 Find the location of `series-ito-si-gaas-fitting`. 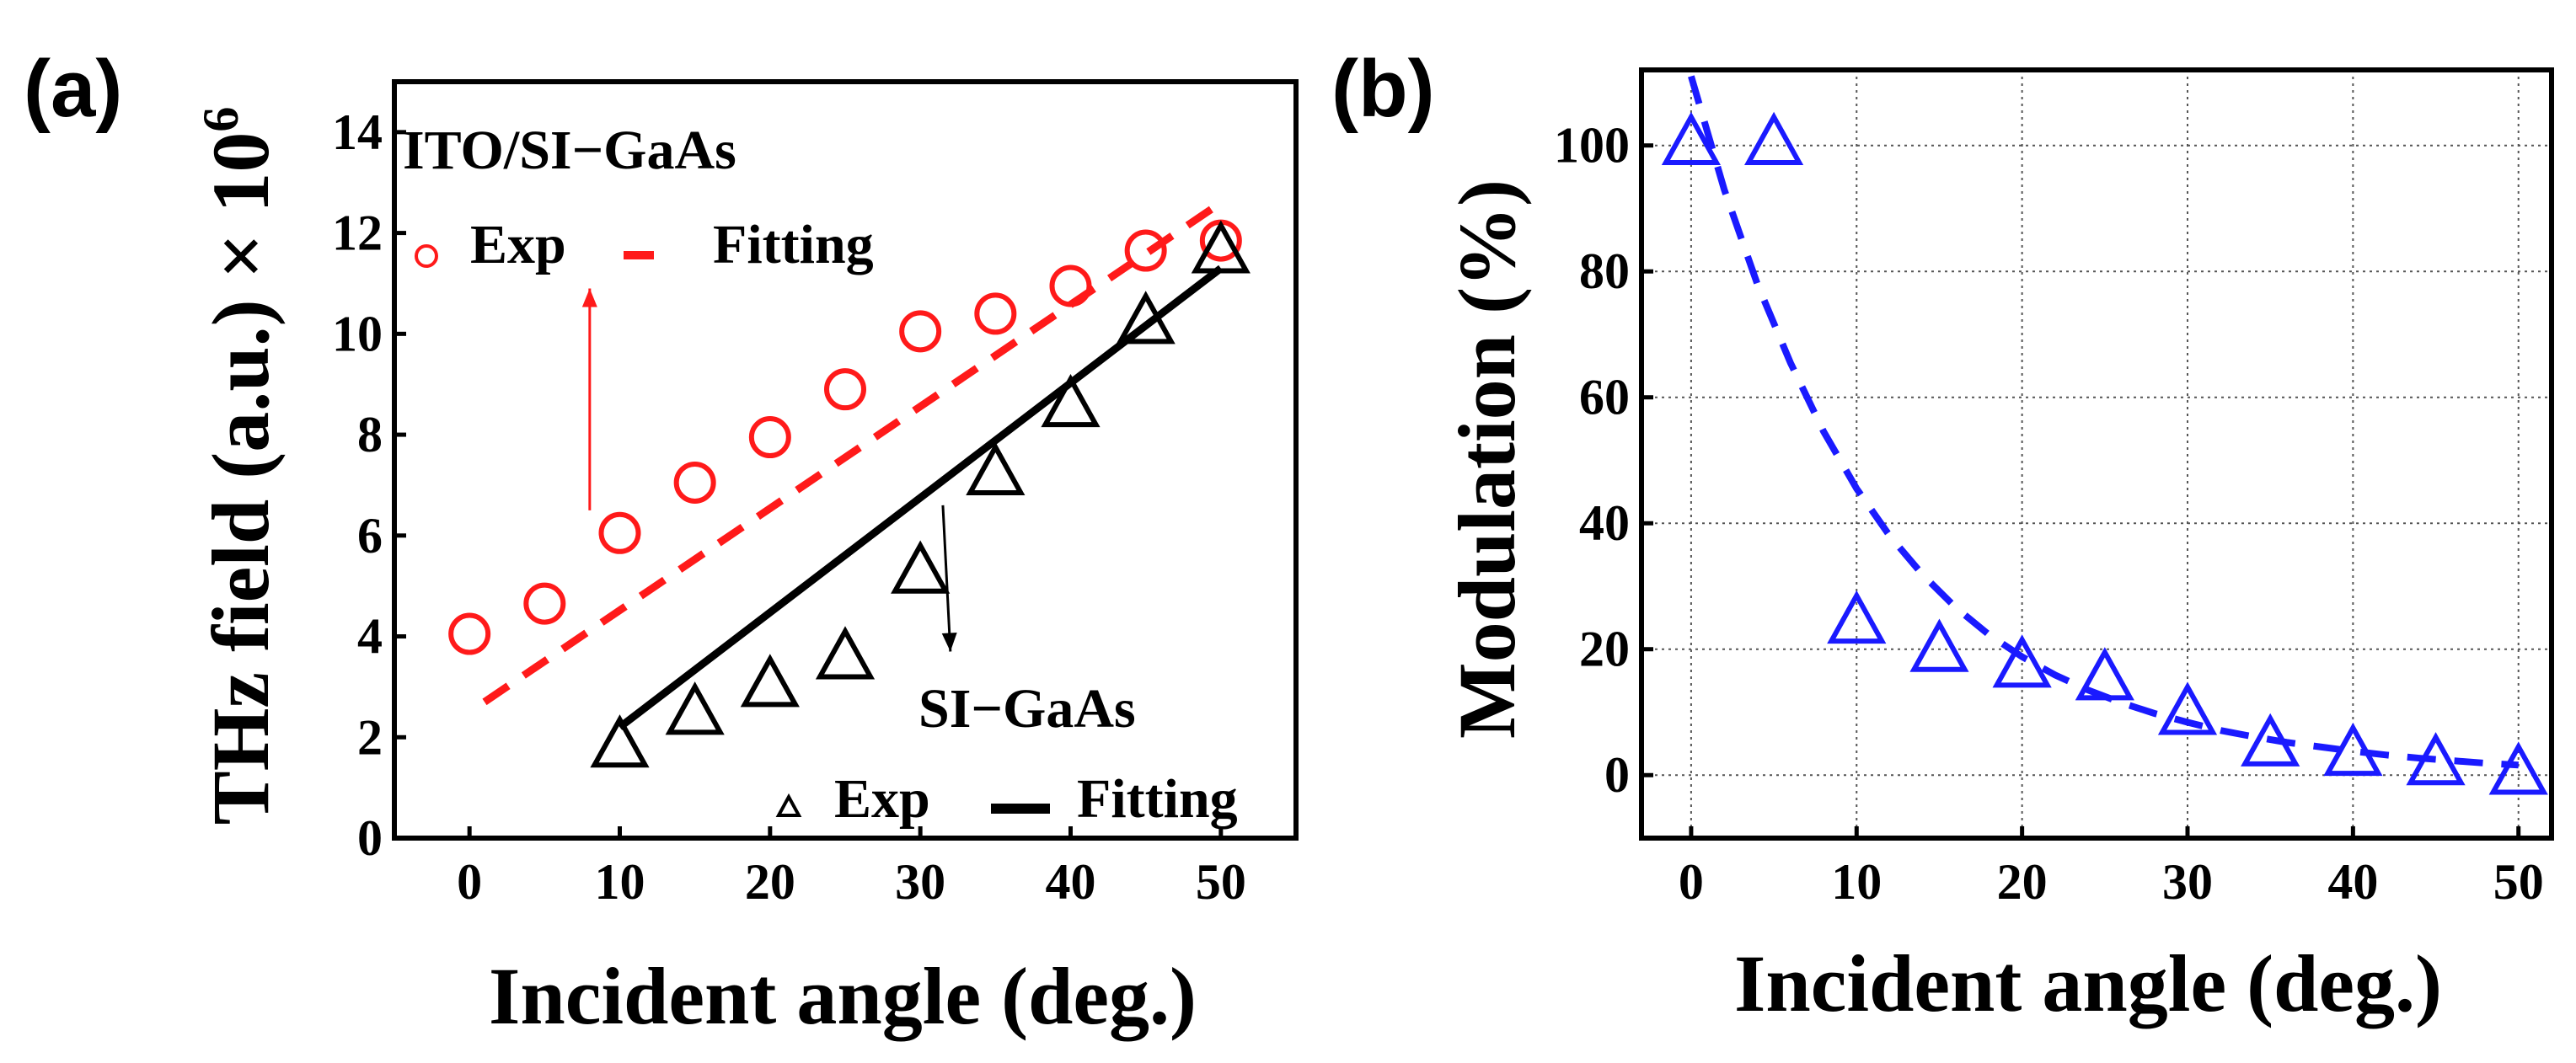

series-ito-si-gaas-fitting is located at coordinates (853, 452).